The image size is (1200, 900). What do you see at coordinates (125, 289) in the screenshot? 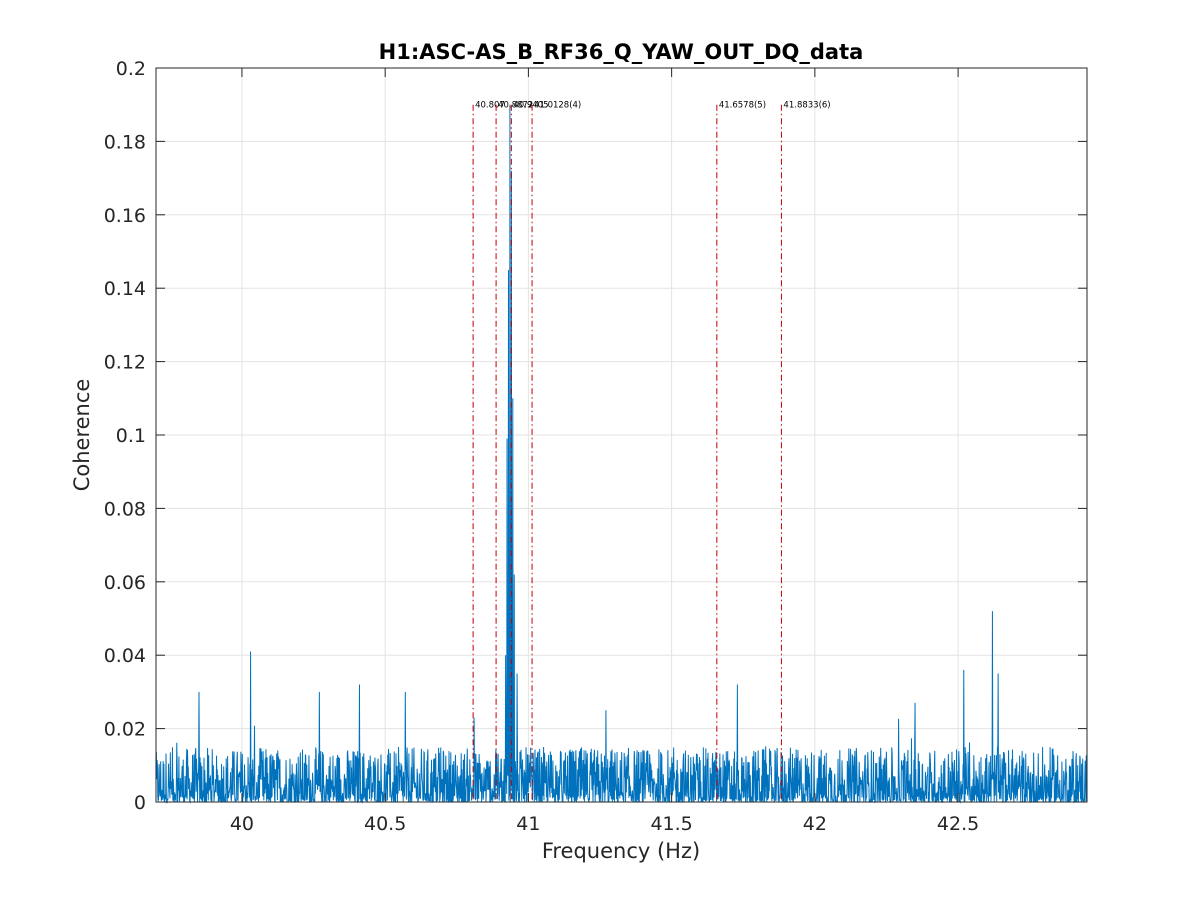
I see `y-tick-label: 0.14` at bounding box center [125, 289].